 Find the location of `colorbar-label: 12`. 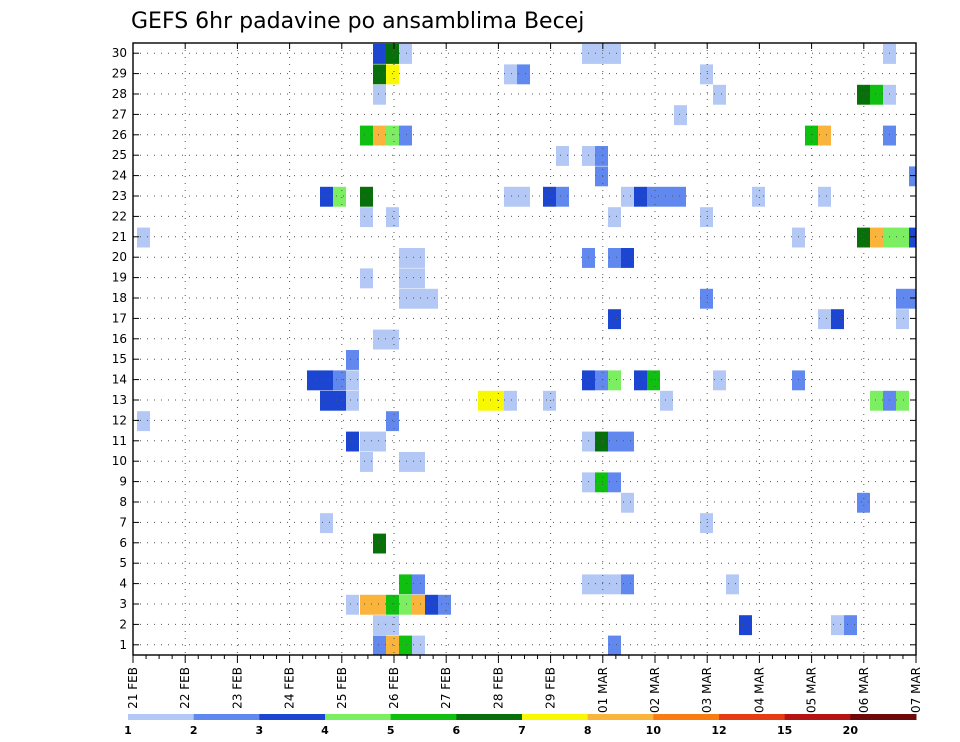

colorbar-label: 12 is located at coordinates (718, 730).